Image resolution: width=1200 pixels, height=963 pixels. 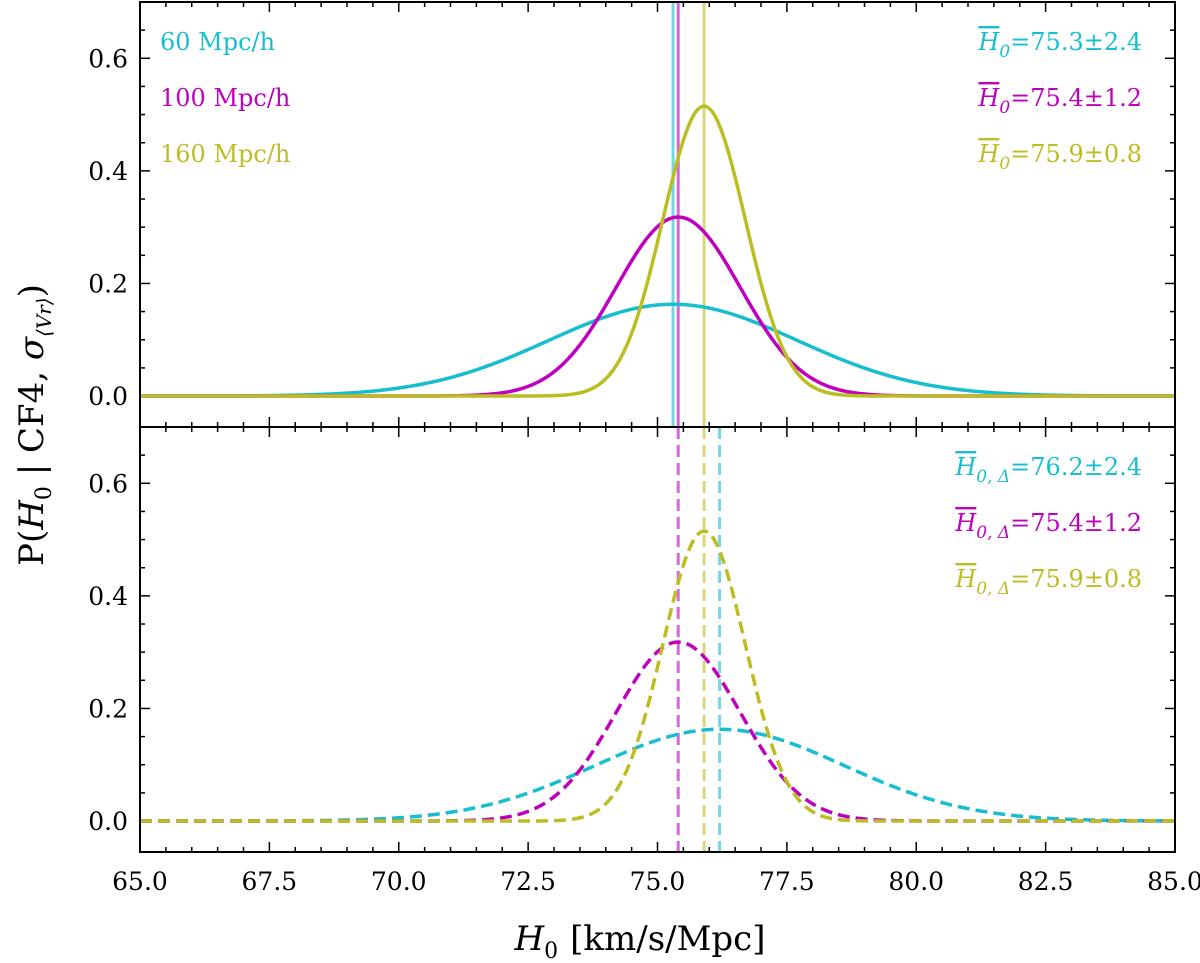 What do you see at coordinates (225, 154) in the screenshot?
I see `legend-label: 160 Mpc/h` at bounding box center [225, 154].